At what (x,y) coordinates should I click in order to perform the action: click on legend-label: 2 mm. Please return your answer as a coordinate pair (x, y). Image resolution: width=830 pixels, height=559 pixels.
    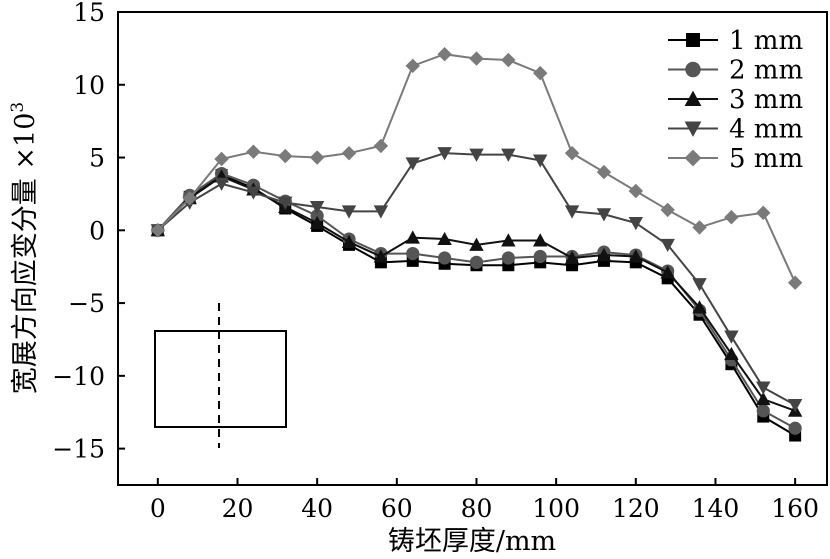
    Looking at the image, I should click on (766, 71).